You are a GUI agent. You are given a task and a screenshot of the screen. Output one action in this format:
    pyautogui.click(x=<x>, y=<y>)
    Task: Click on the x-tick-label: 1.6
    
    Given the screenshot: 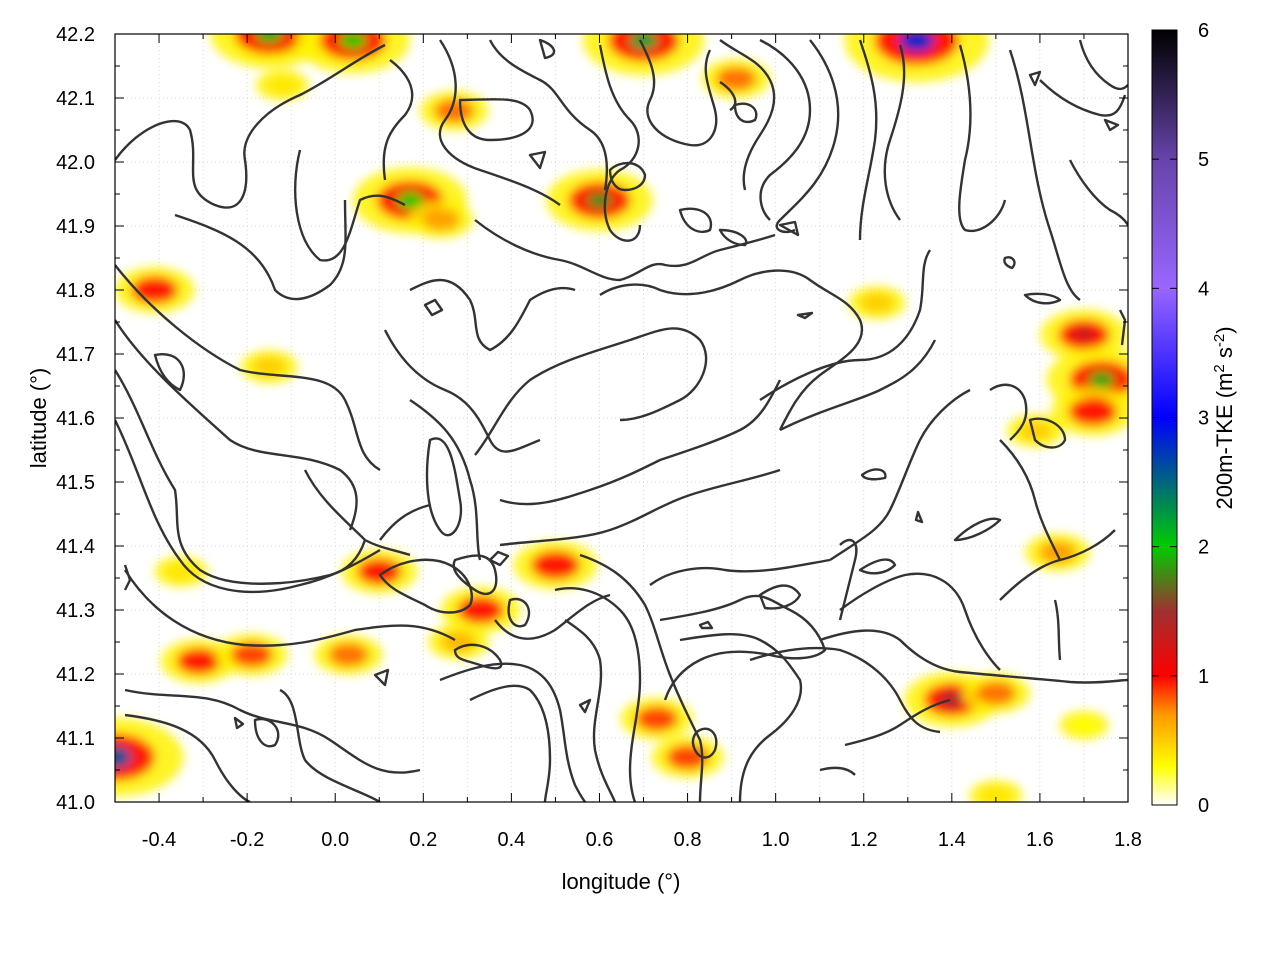 What is the action you would take?
    pyautogui.click(x=1040, y=840)
    